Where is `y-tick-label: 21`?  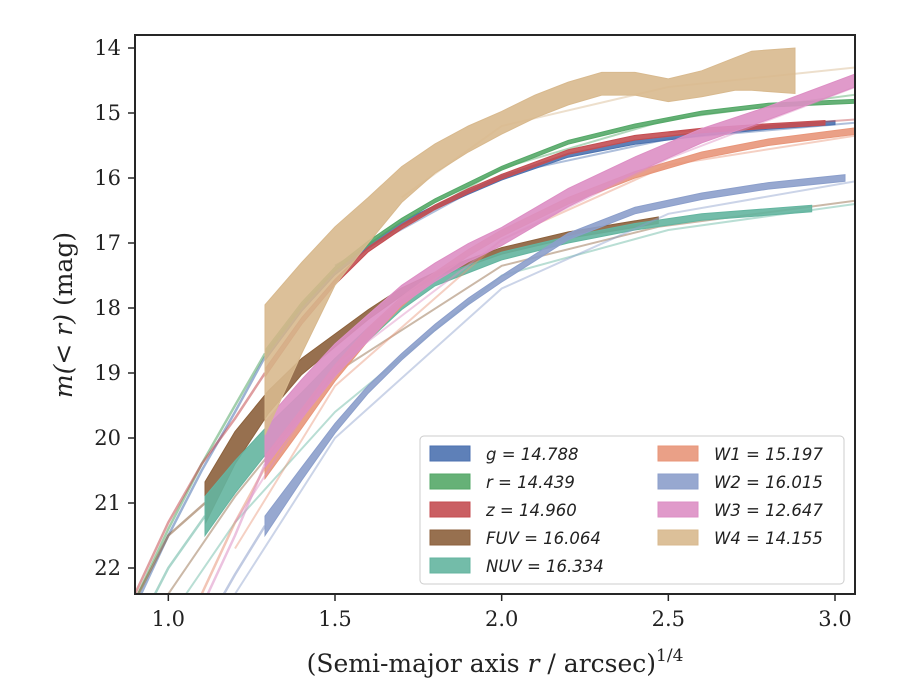
y-tick-label: 21 is located at coordinates (107, 503).